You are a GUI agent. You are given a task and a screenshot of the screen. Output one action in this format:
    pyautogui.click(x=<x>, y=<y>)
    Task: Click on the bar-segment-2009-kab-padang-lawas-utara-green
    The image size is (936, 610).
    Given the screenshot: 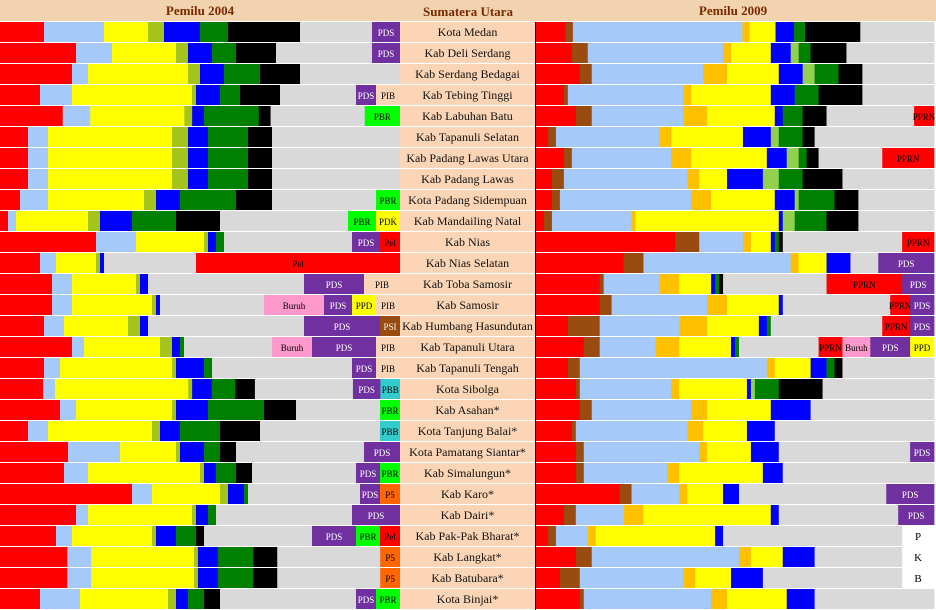 What is the action you would take?
    pyautogui.click(x=803, y=158)
    